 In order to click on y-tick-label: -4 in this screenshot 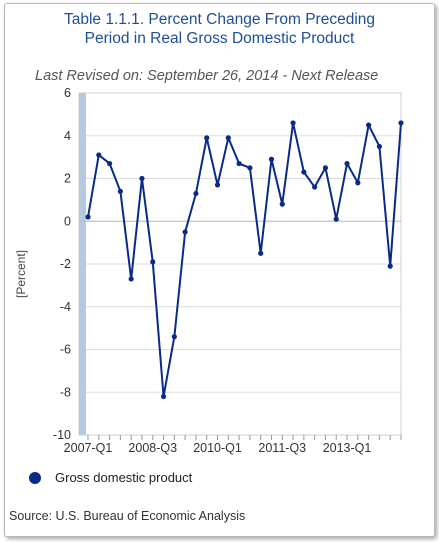, I will do `click(65, 307)`.